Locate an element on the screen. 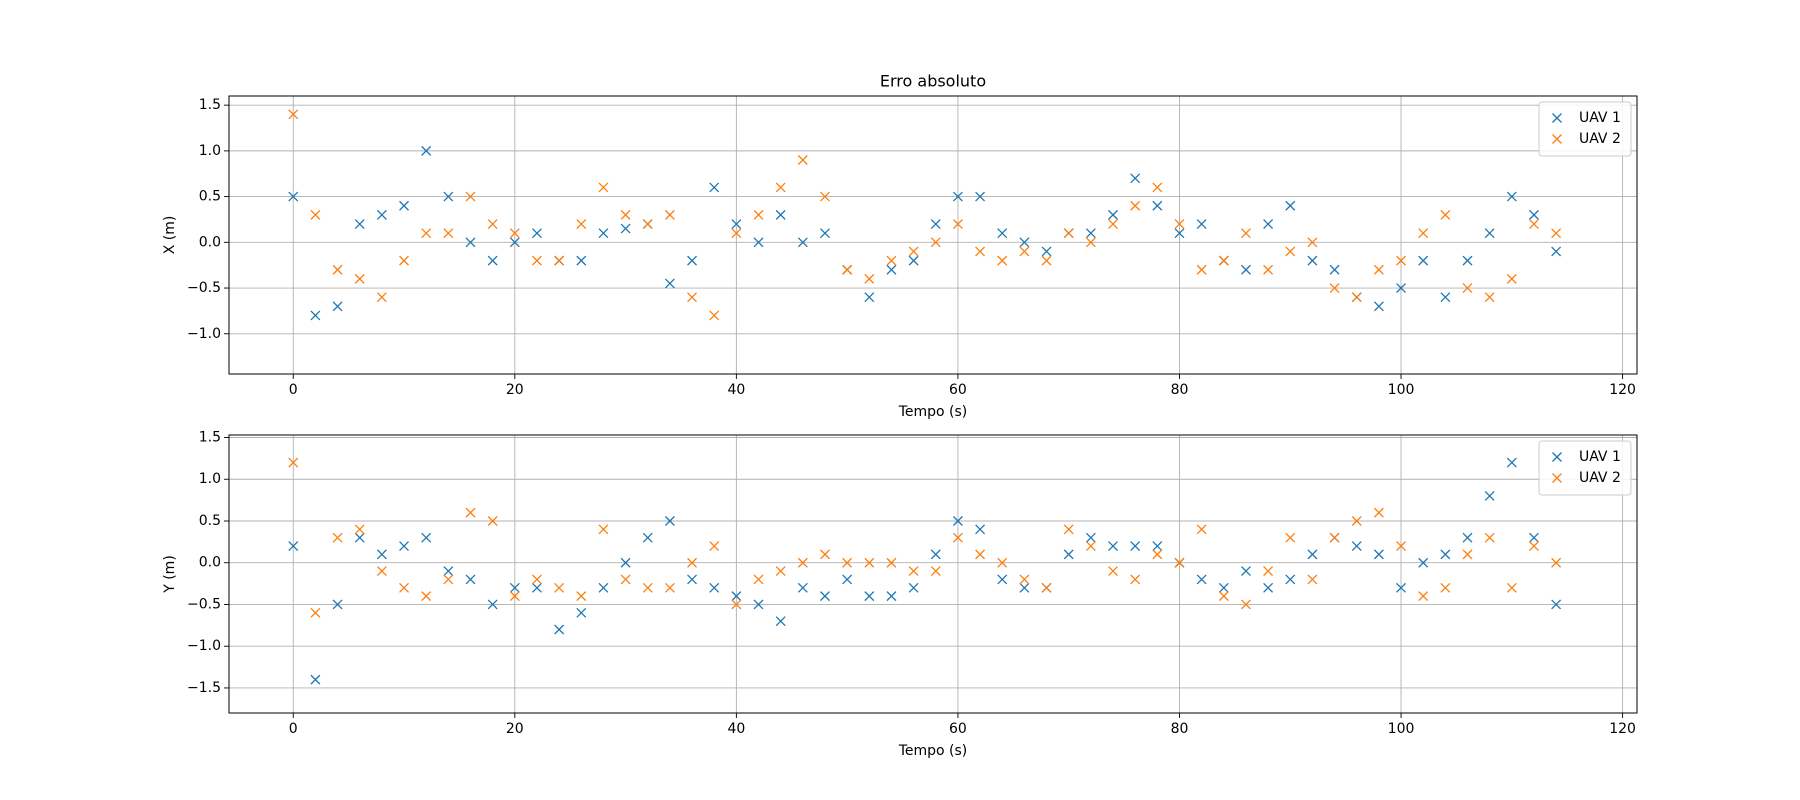 This screenshot has height=800, width=1800. x-tick-label: 60 is located at coordinates (958, 390).